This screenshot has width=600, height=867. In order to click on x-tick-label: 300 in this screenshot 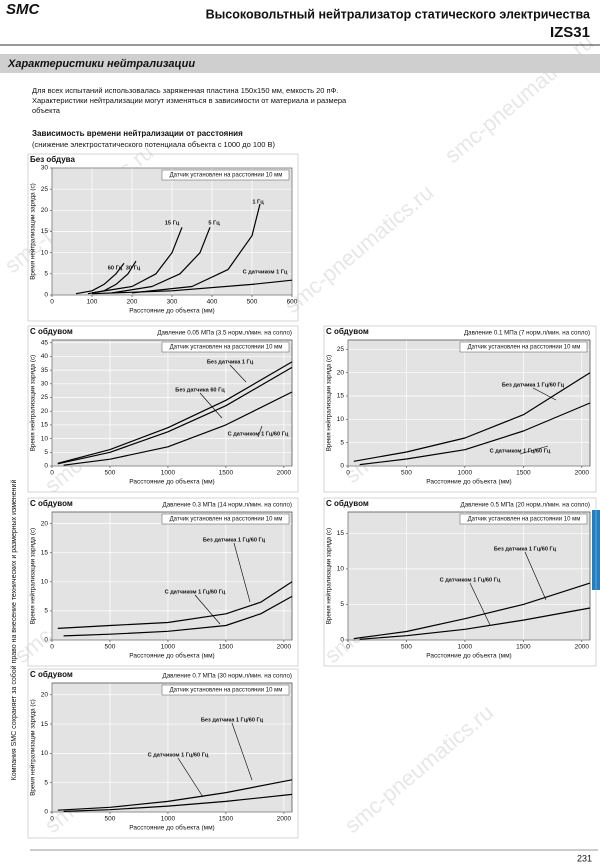, I will do `click(172, 302)`.